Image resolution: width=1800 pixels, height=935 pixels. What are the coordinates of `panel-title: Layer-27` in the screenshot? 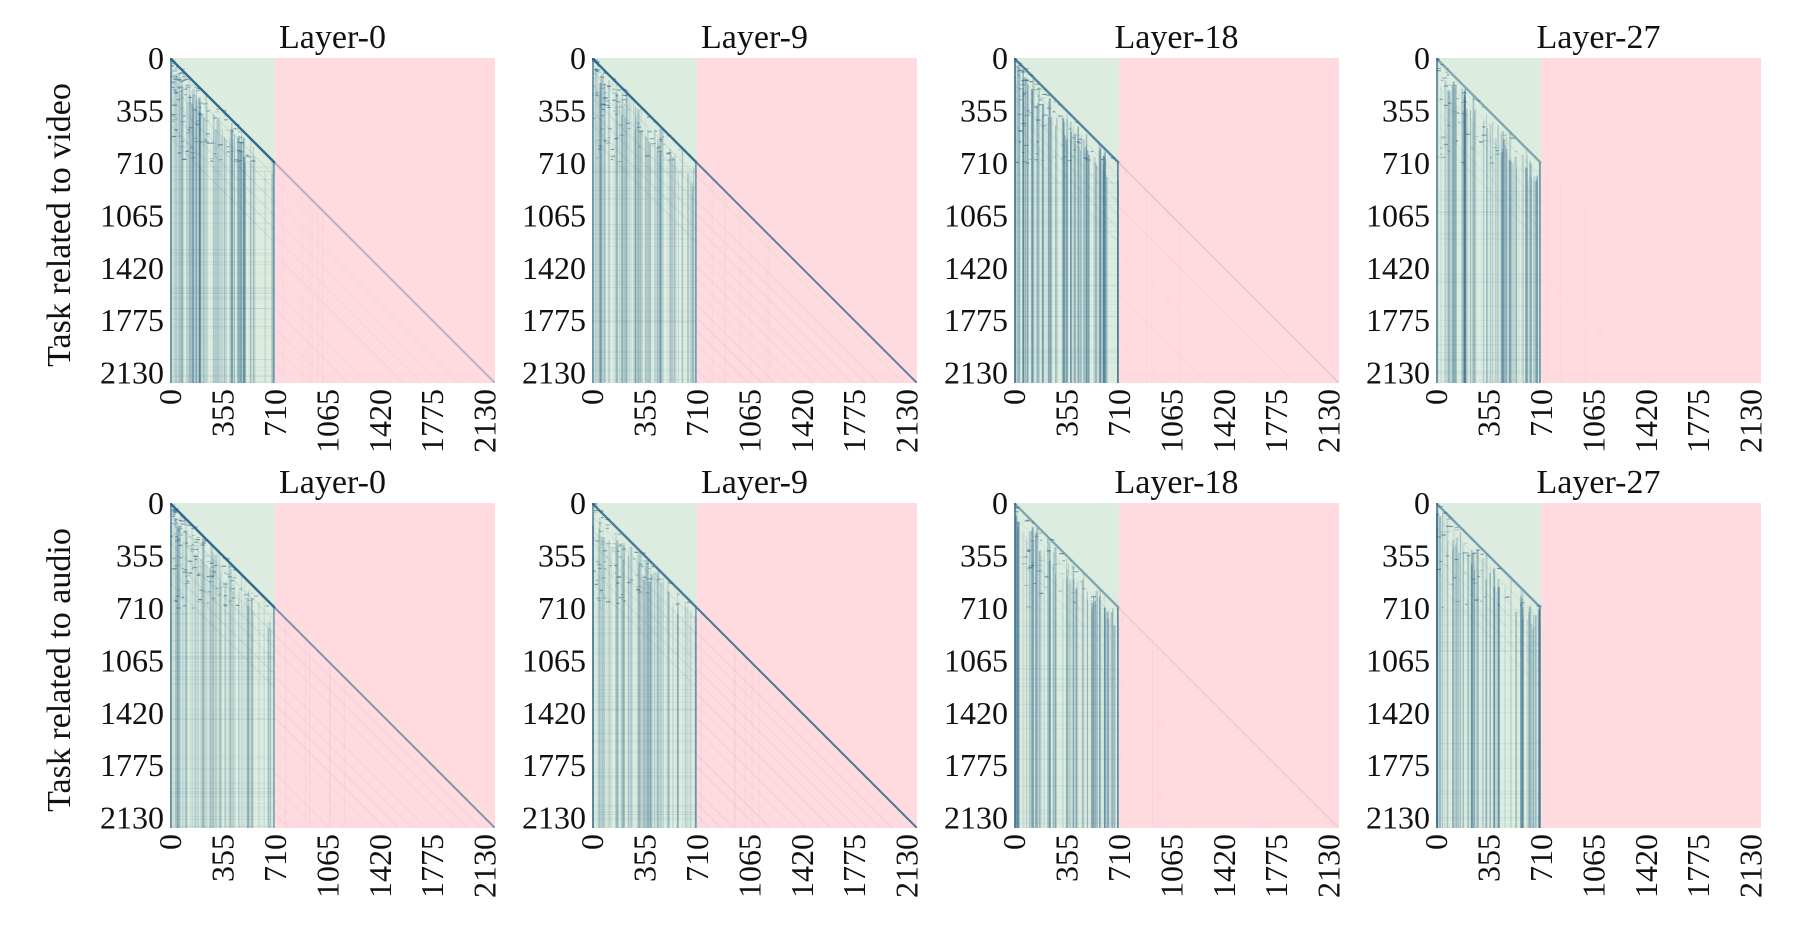 It's located at (1599, 482).